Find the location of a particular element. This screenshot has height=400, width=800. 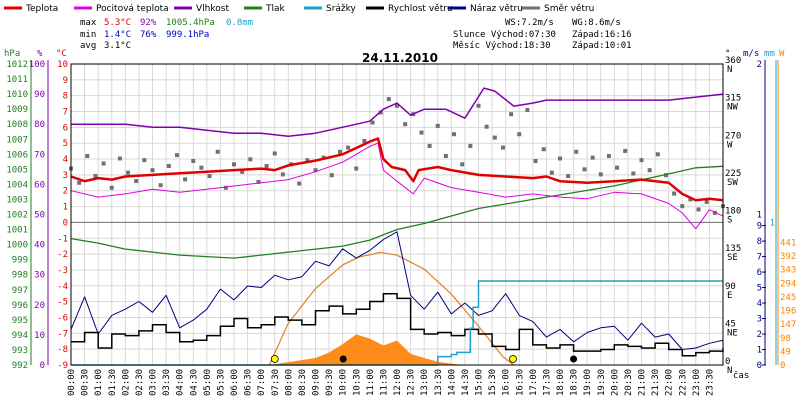

humidity-tick-label: 100 is located at coordinates (37, 65).